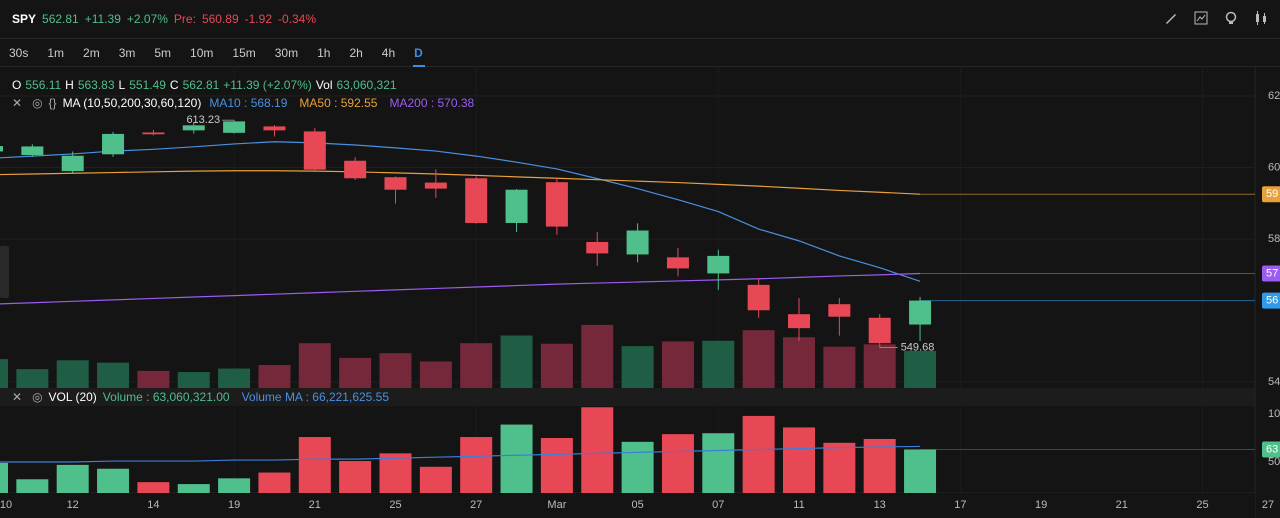  I want to click on volume-pane-header, so click(627, 397).